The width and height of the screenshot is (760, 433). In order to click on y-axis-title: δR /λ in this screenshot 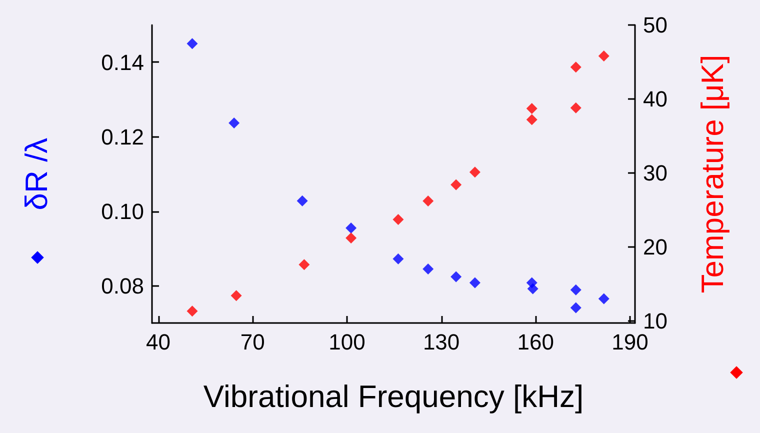, I will do `click(36, 173)`.